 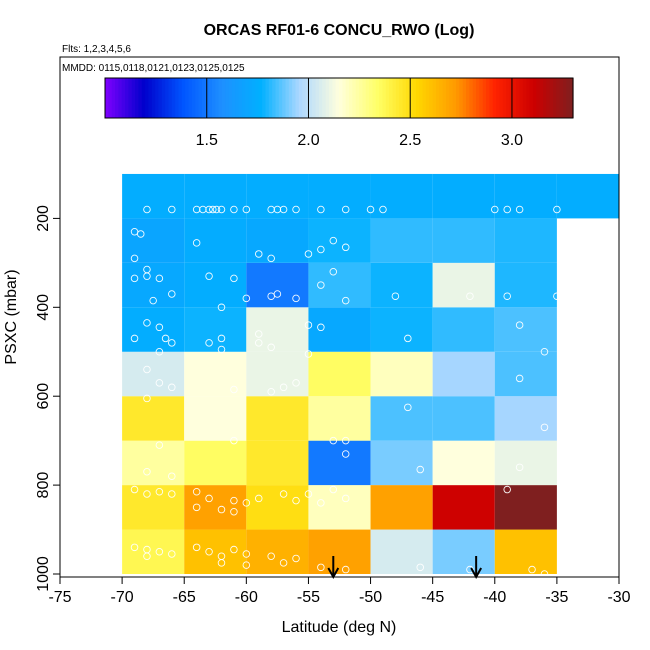 I want to click on y-tick-label: 600, so click(x=43, y=396).